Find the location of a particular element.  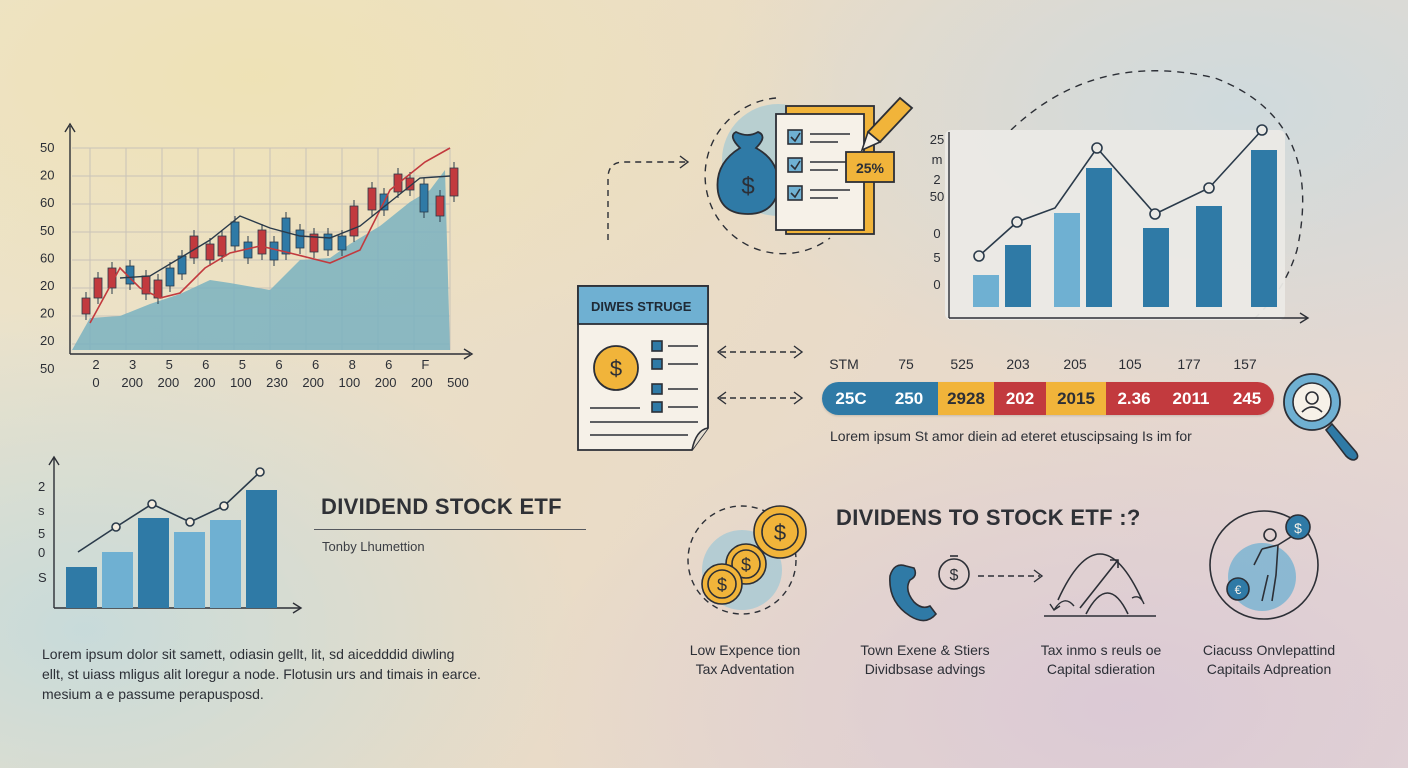

y-tick-label: 60 is located at coordinates (47, 257).